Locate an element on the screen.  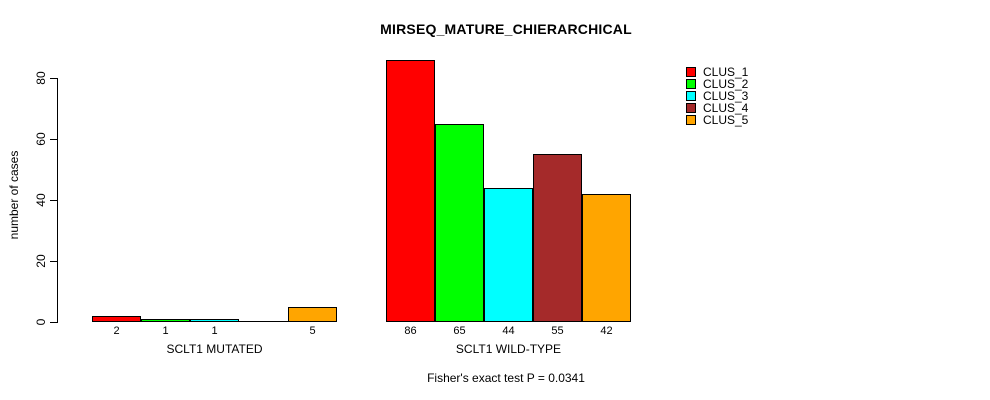
y-axis-tick-label: 60 is located at coordinates (41, 139).